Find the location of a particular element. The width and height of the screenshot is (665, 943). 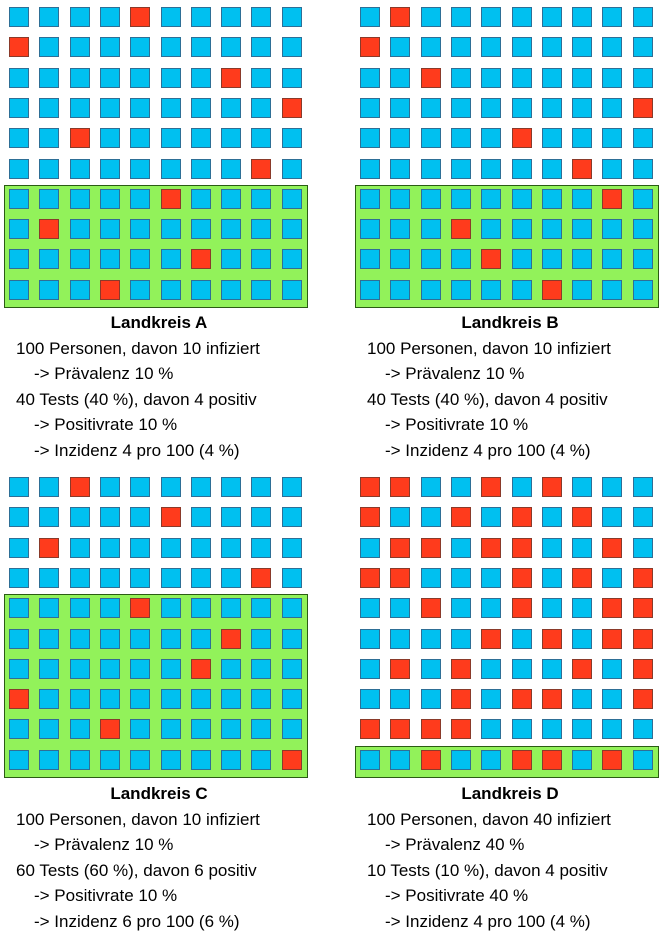

panel-title: Landkreis A is located at coordinates (159, 322).